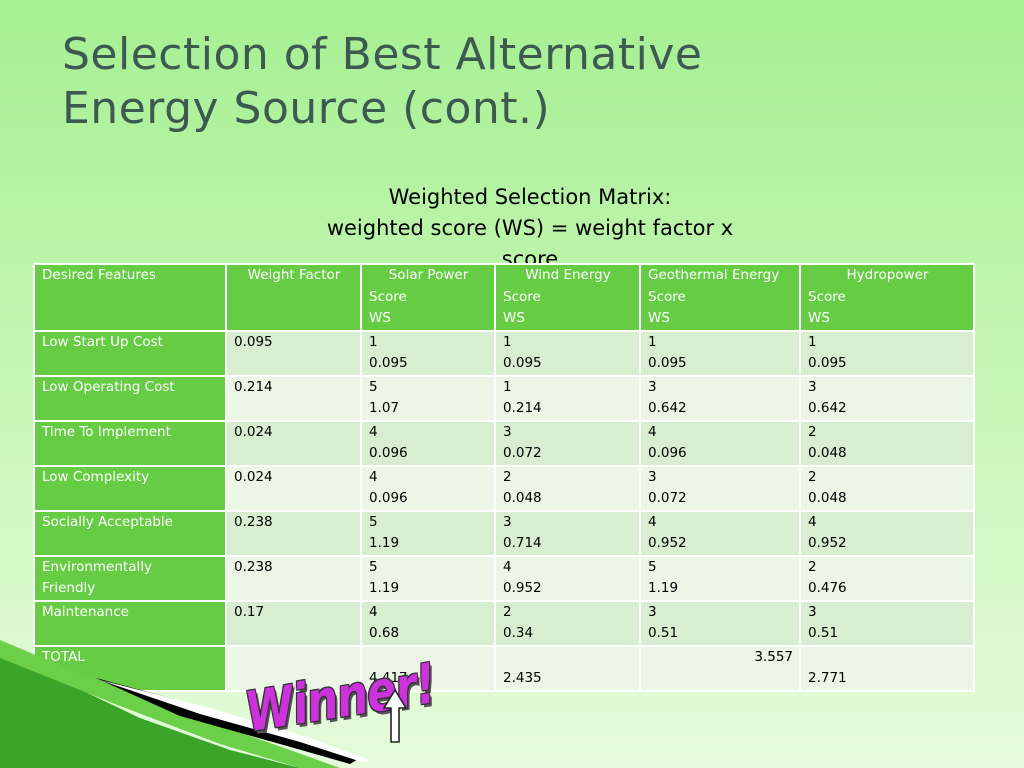  What do you see at coordinates (887, 353) in the screenshot?
I see `hydro-cell: 1 0.095` at bounding box center [887, 353].